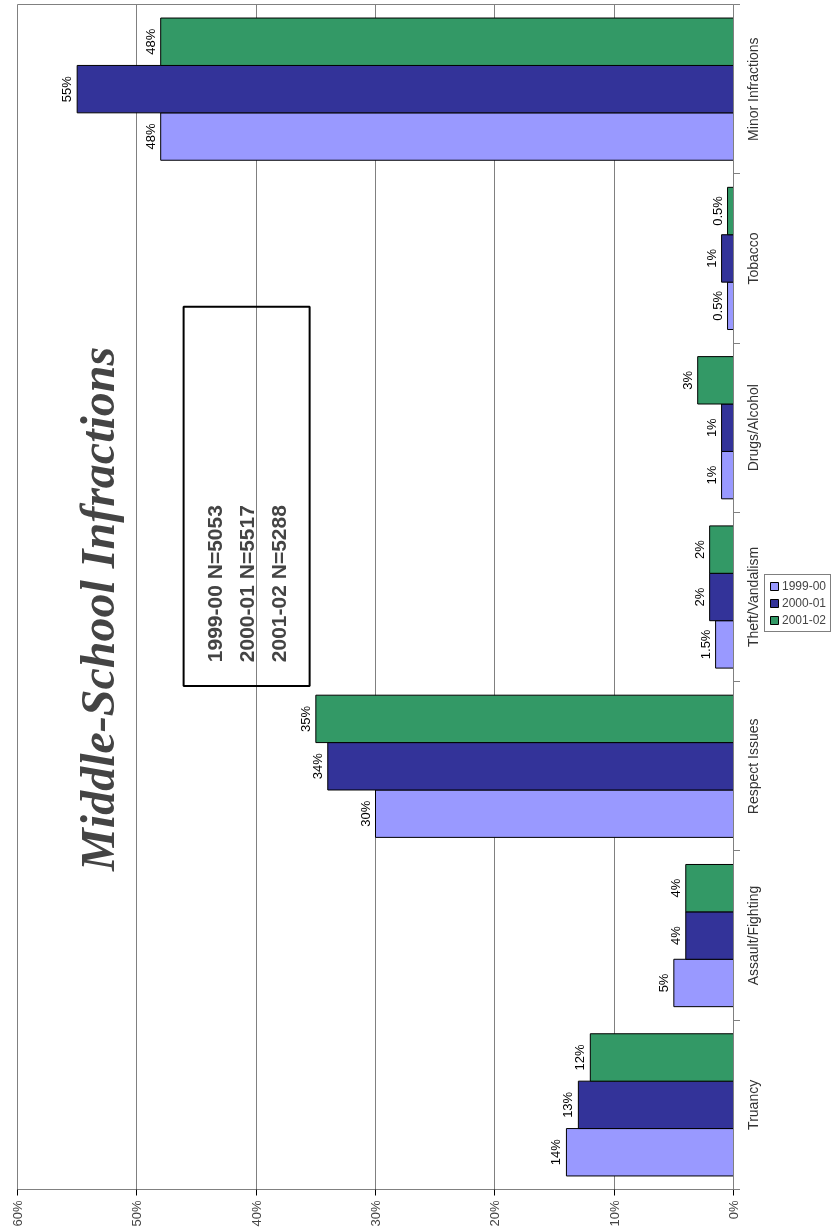  I want to click on x-tick-label: 40%, so click(256, 1213).